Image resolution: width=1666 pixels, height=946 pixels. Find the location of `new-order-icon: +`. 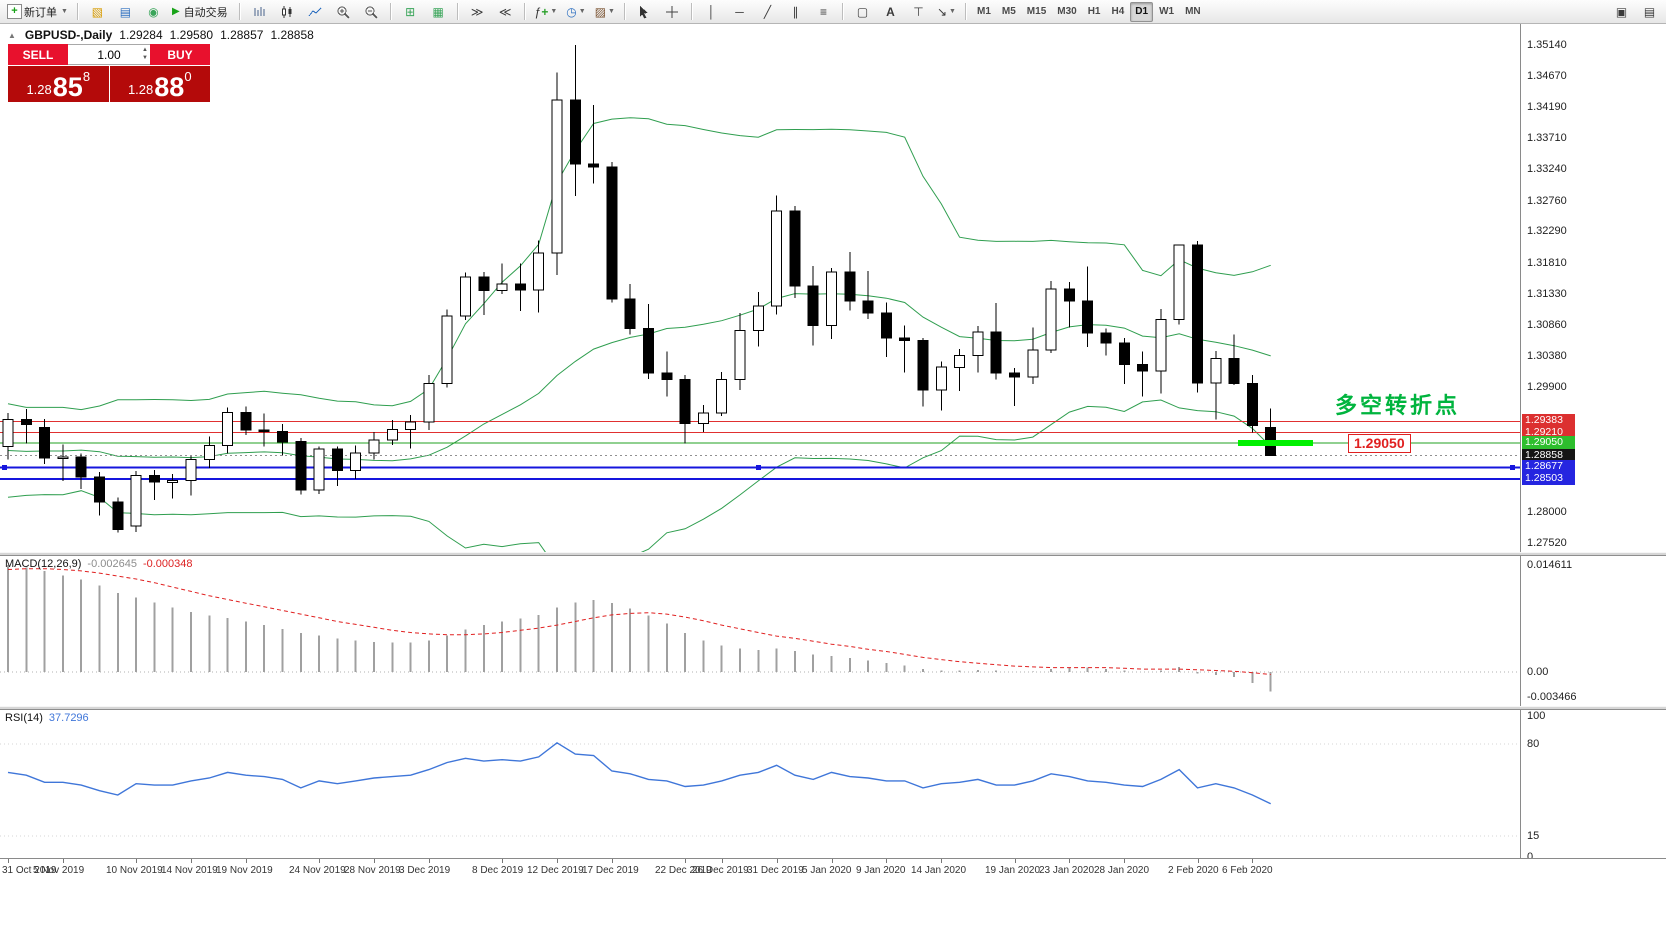

new-order-icon: + is located at coordinates (14, 11).